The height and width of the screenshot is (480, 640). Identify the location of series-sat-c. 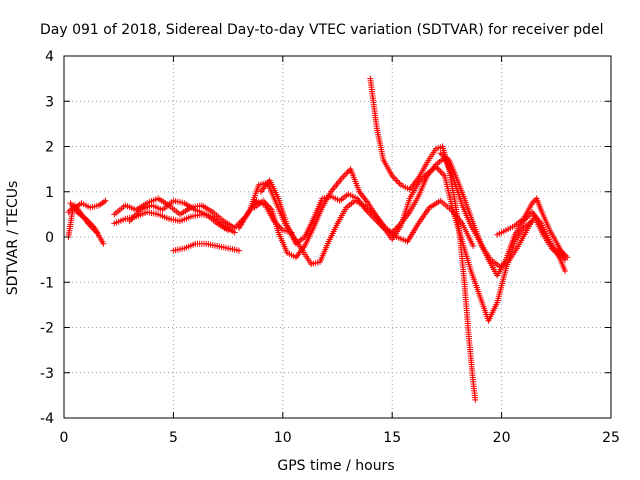
(82, 219).